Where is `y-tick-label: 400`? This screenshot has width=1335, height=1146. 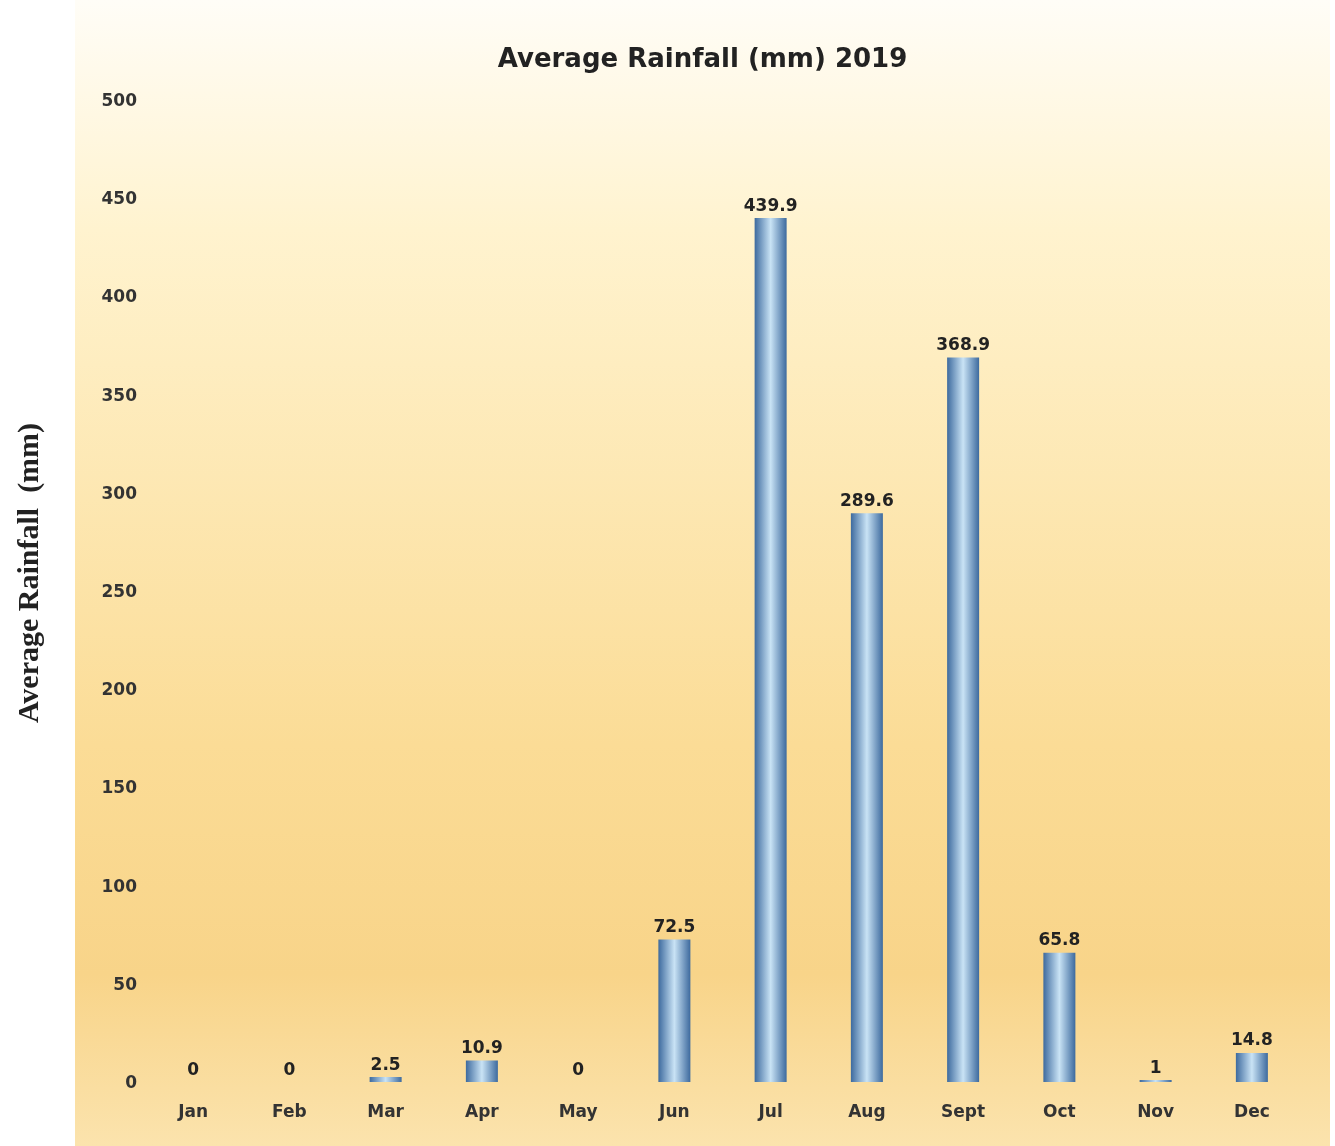
y-tick-label: 400 is located at coordinates (119, 296).